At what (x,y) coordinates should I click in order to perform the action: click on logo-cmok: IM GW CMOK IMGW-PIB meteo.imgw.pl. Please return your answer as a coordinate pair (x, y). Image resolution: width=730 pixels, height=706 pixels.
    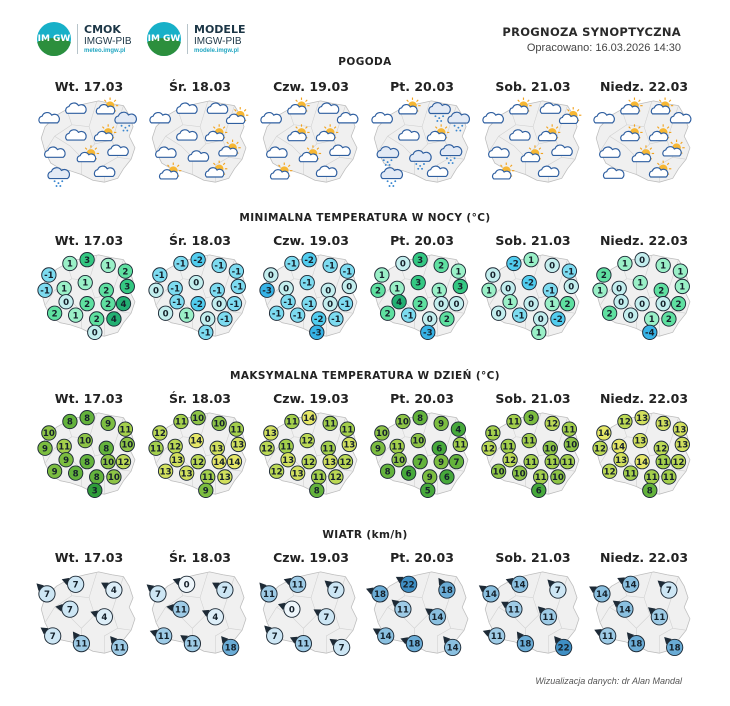
    Looking at the image, I should click on (84, 39).